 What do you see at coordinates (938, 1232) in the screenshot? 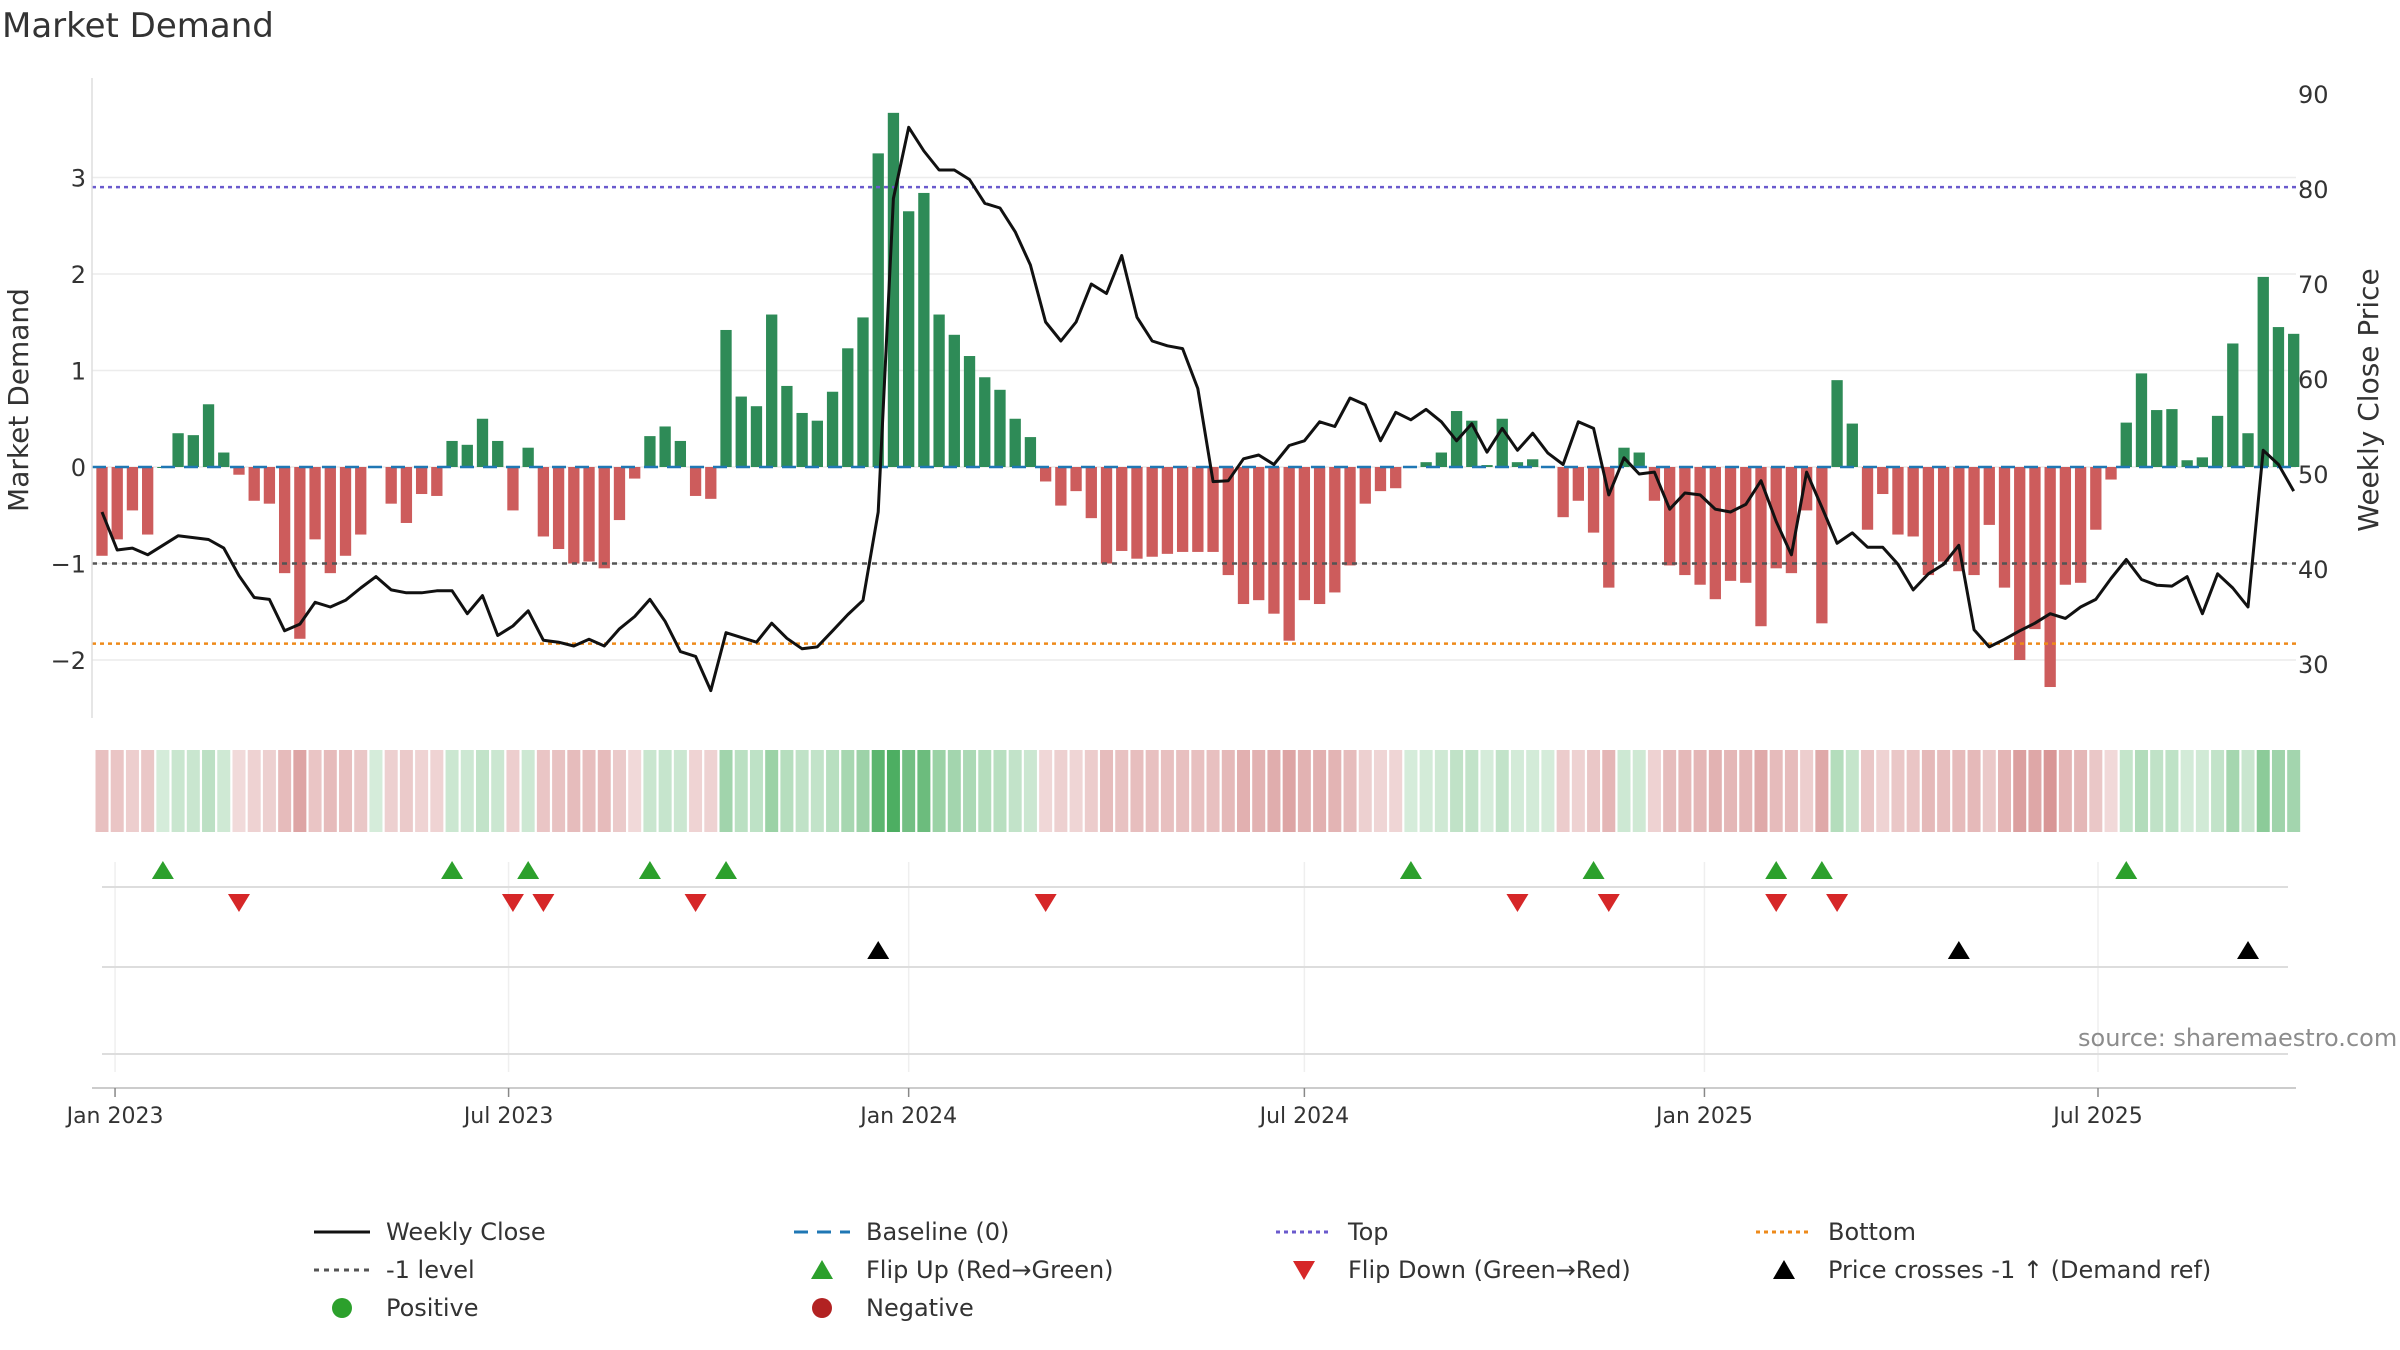
I see `legend-label: Baseline (0)` at bounding box center [938, 1232].